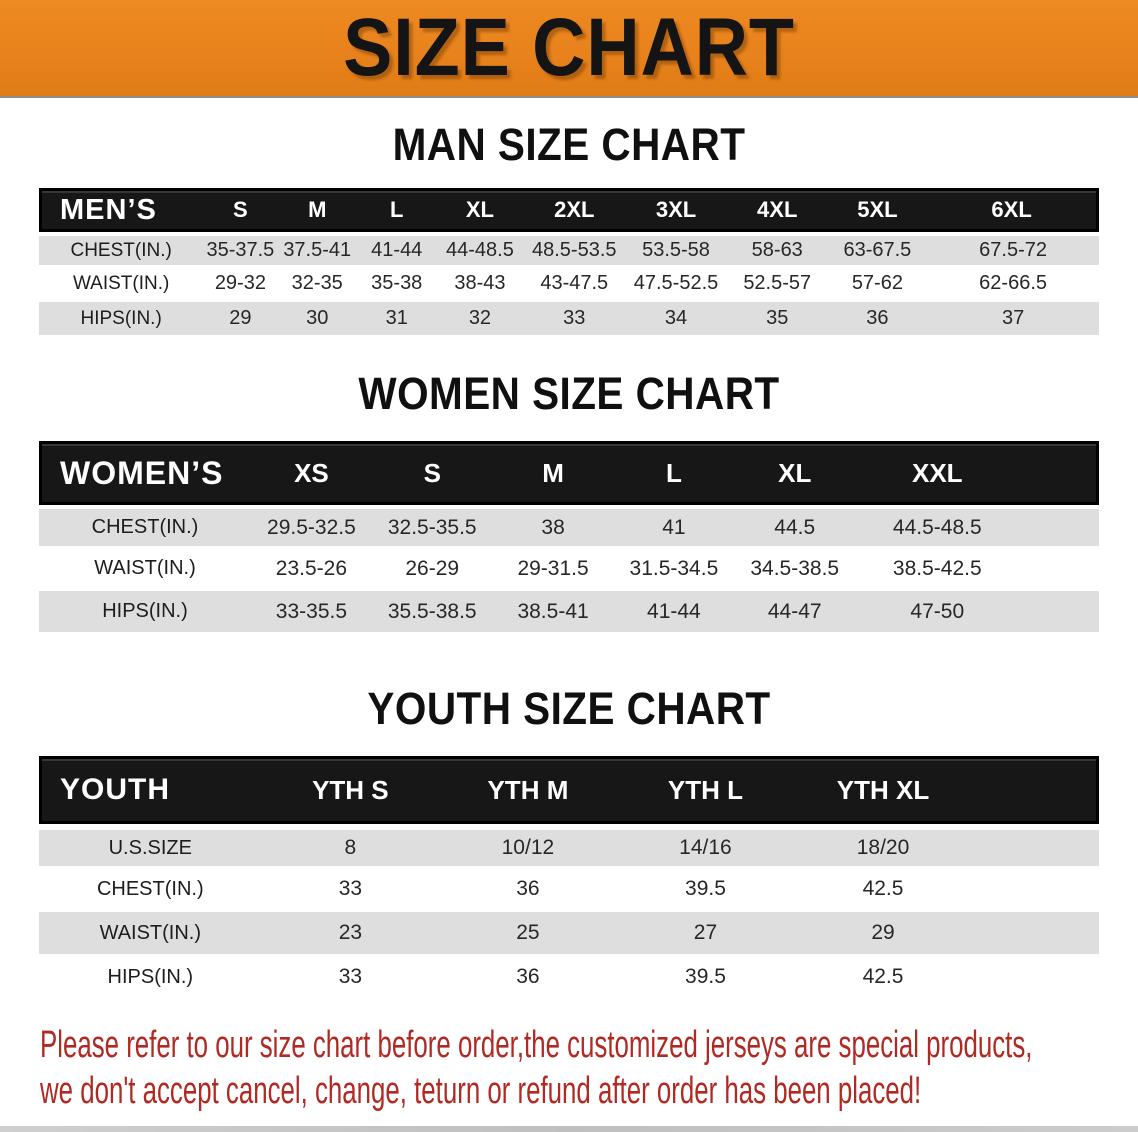 The height and width of the screenshot is (1132, 1138). I want to click on size-cell: 30, so click(317, 319).